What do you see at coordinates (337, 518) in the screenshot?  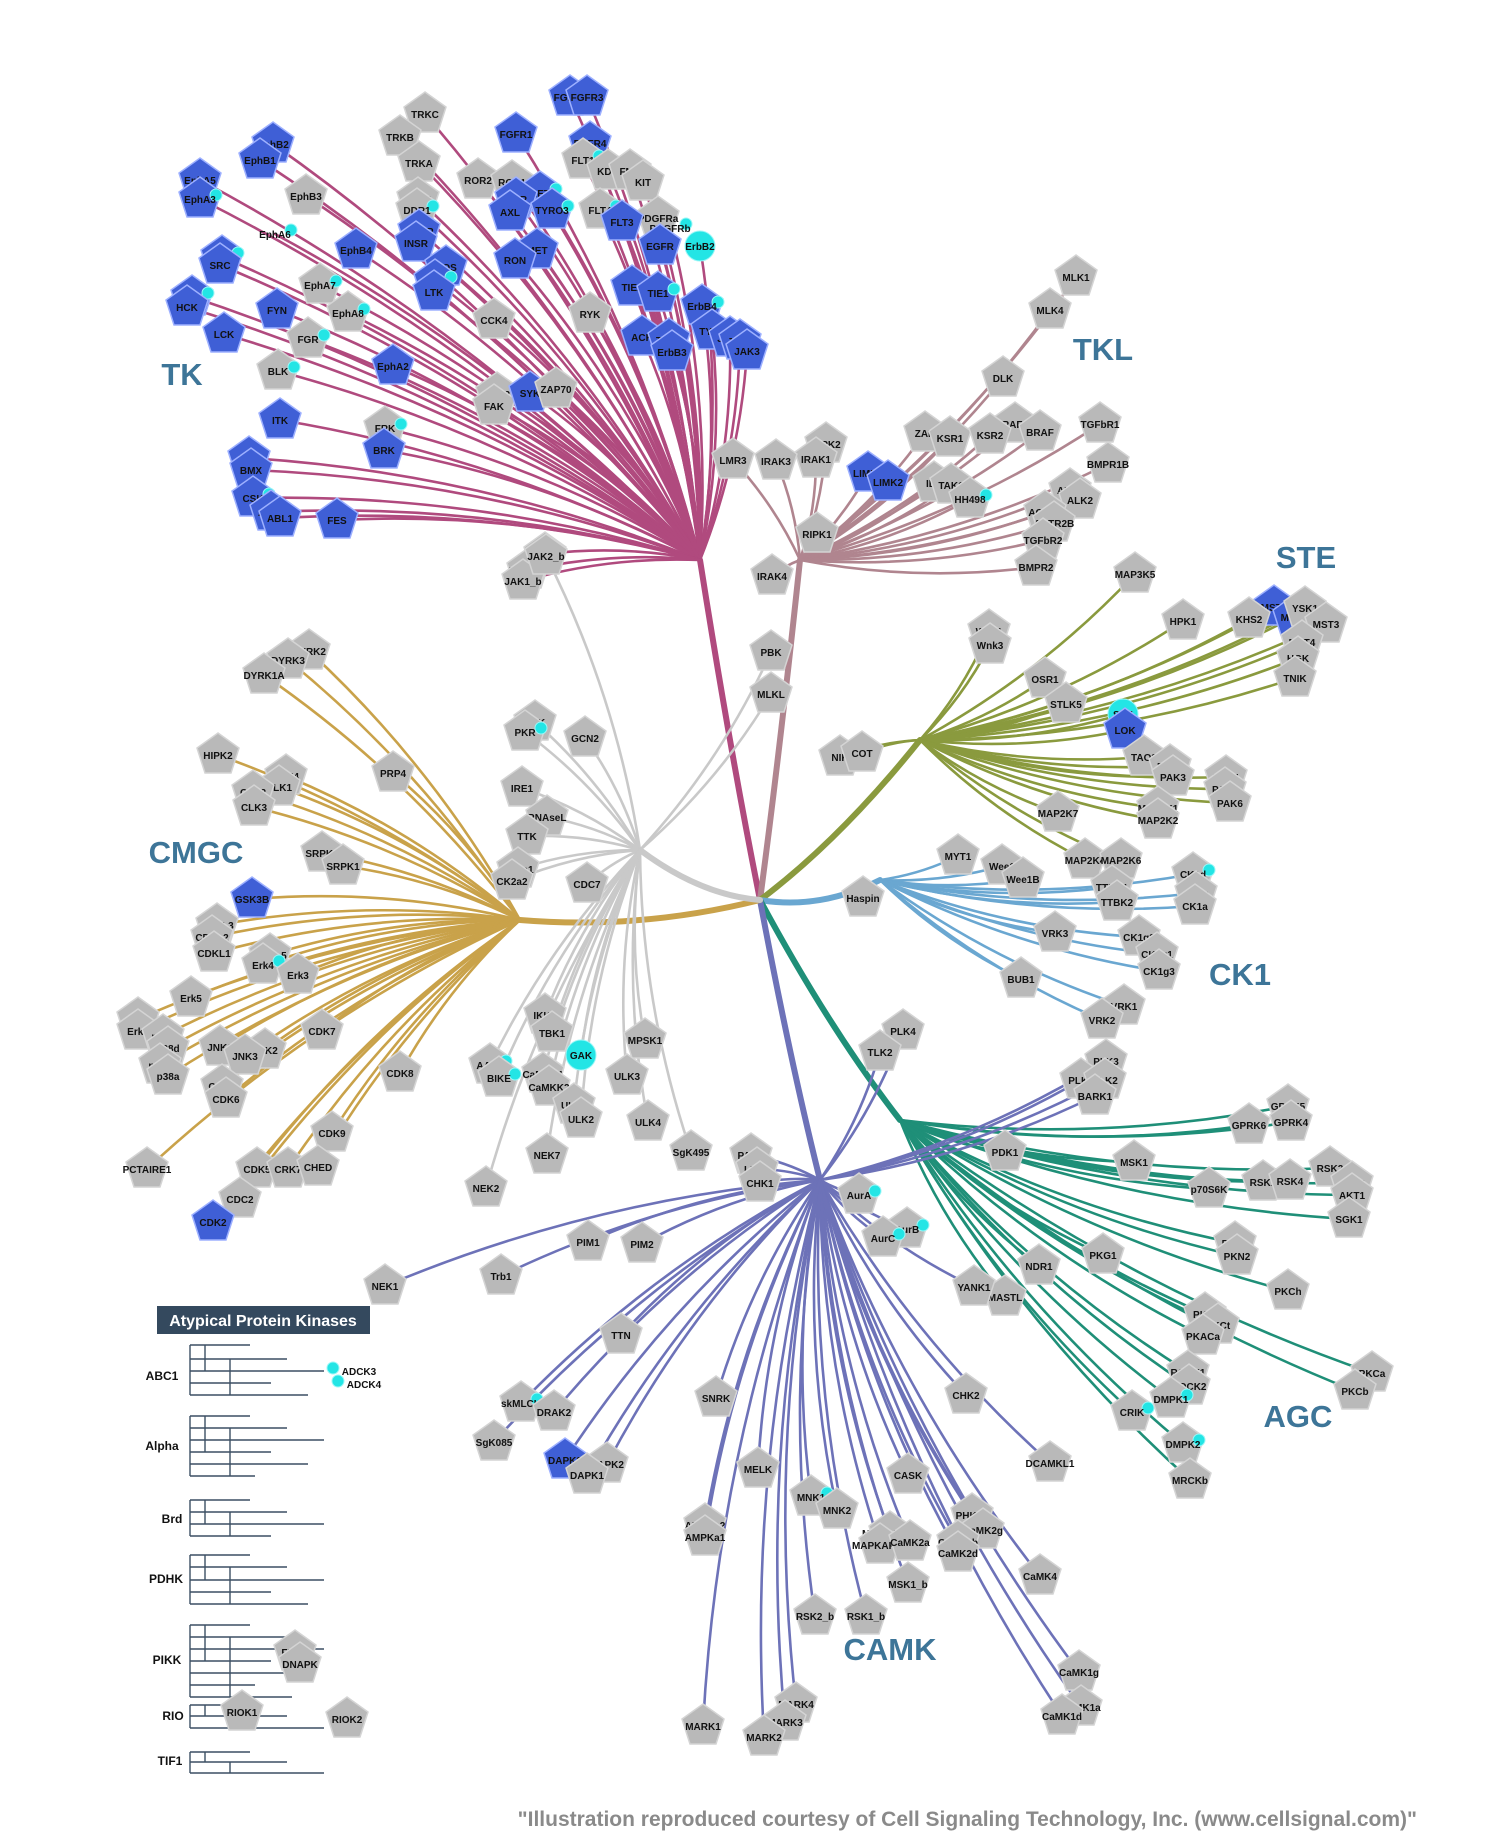 I see `kinase-fes: FES` at bounding box center [337, 518].